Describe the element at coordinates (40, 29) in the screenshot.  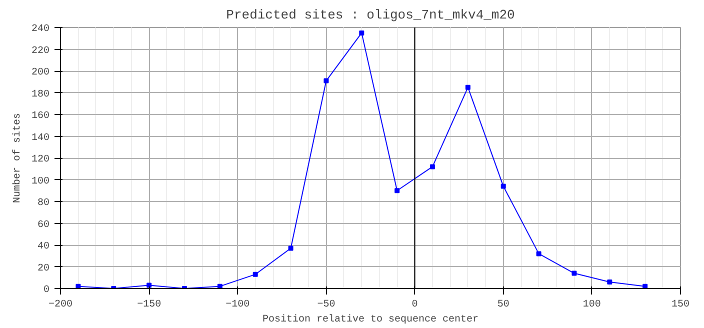
I see `y-tick-label: 240` at that location.